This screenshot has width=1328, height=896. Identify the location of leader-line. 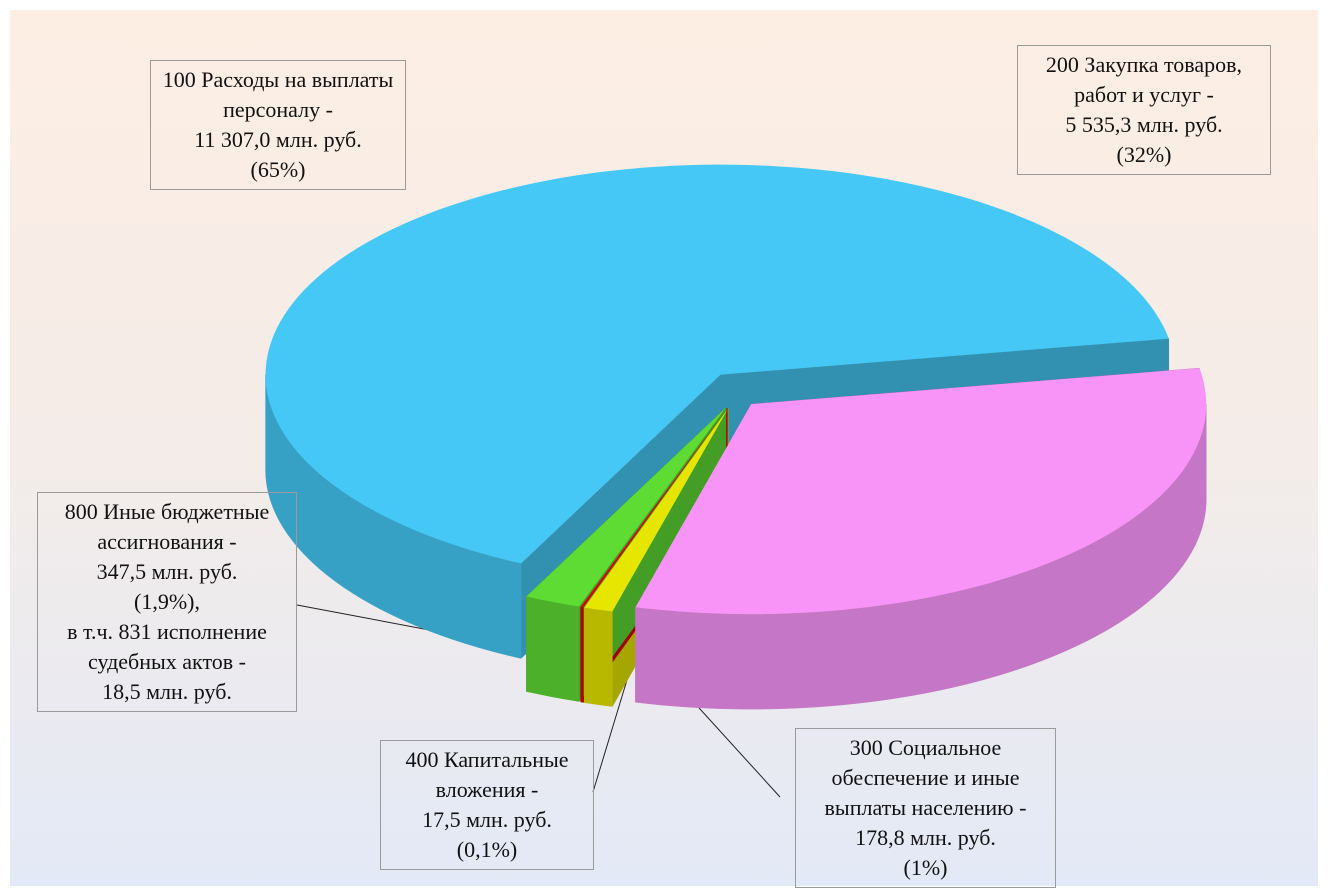
(611, 731).